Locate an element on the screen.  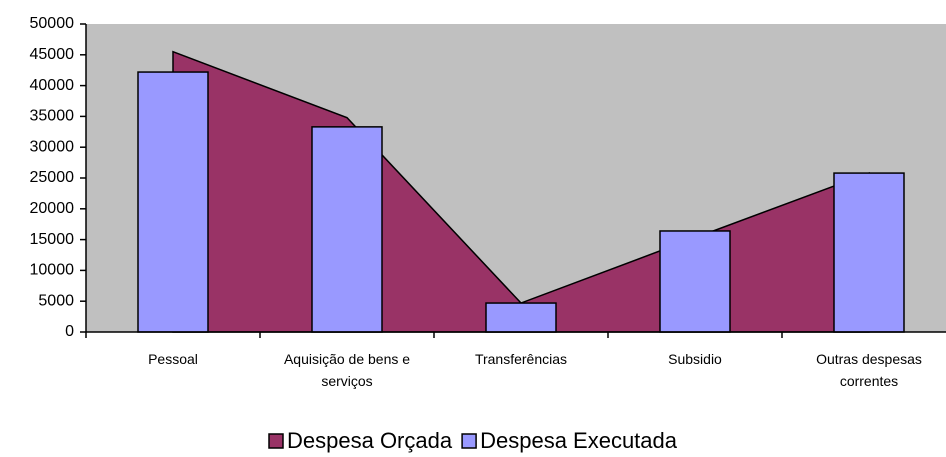
y-tick-label: 45000 is located at coordinates (52, 54).